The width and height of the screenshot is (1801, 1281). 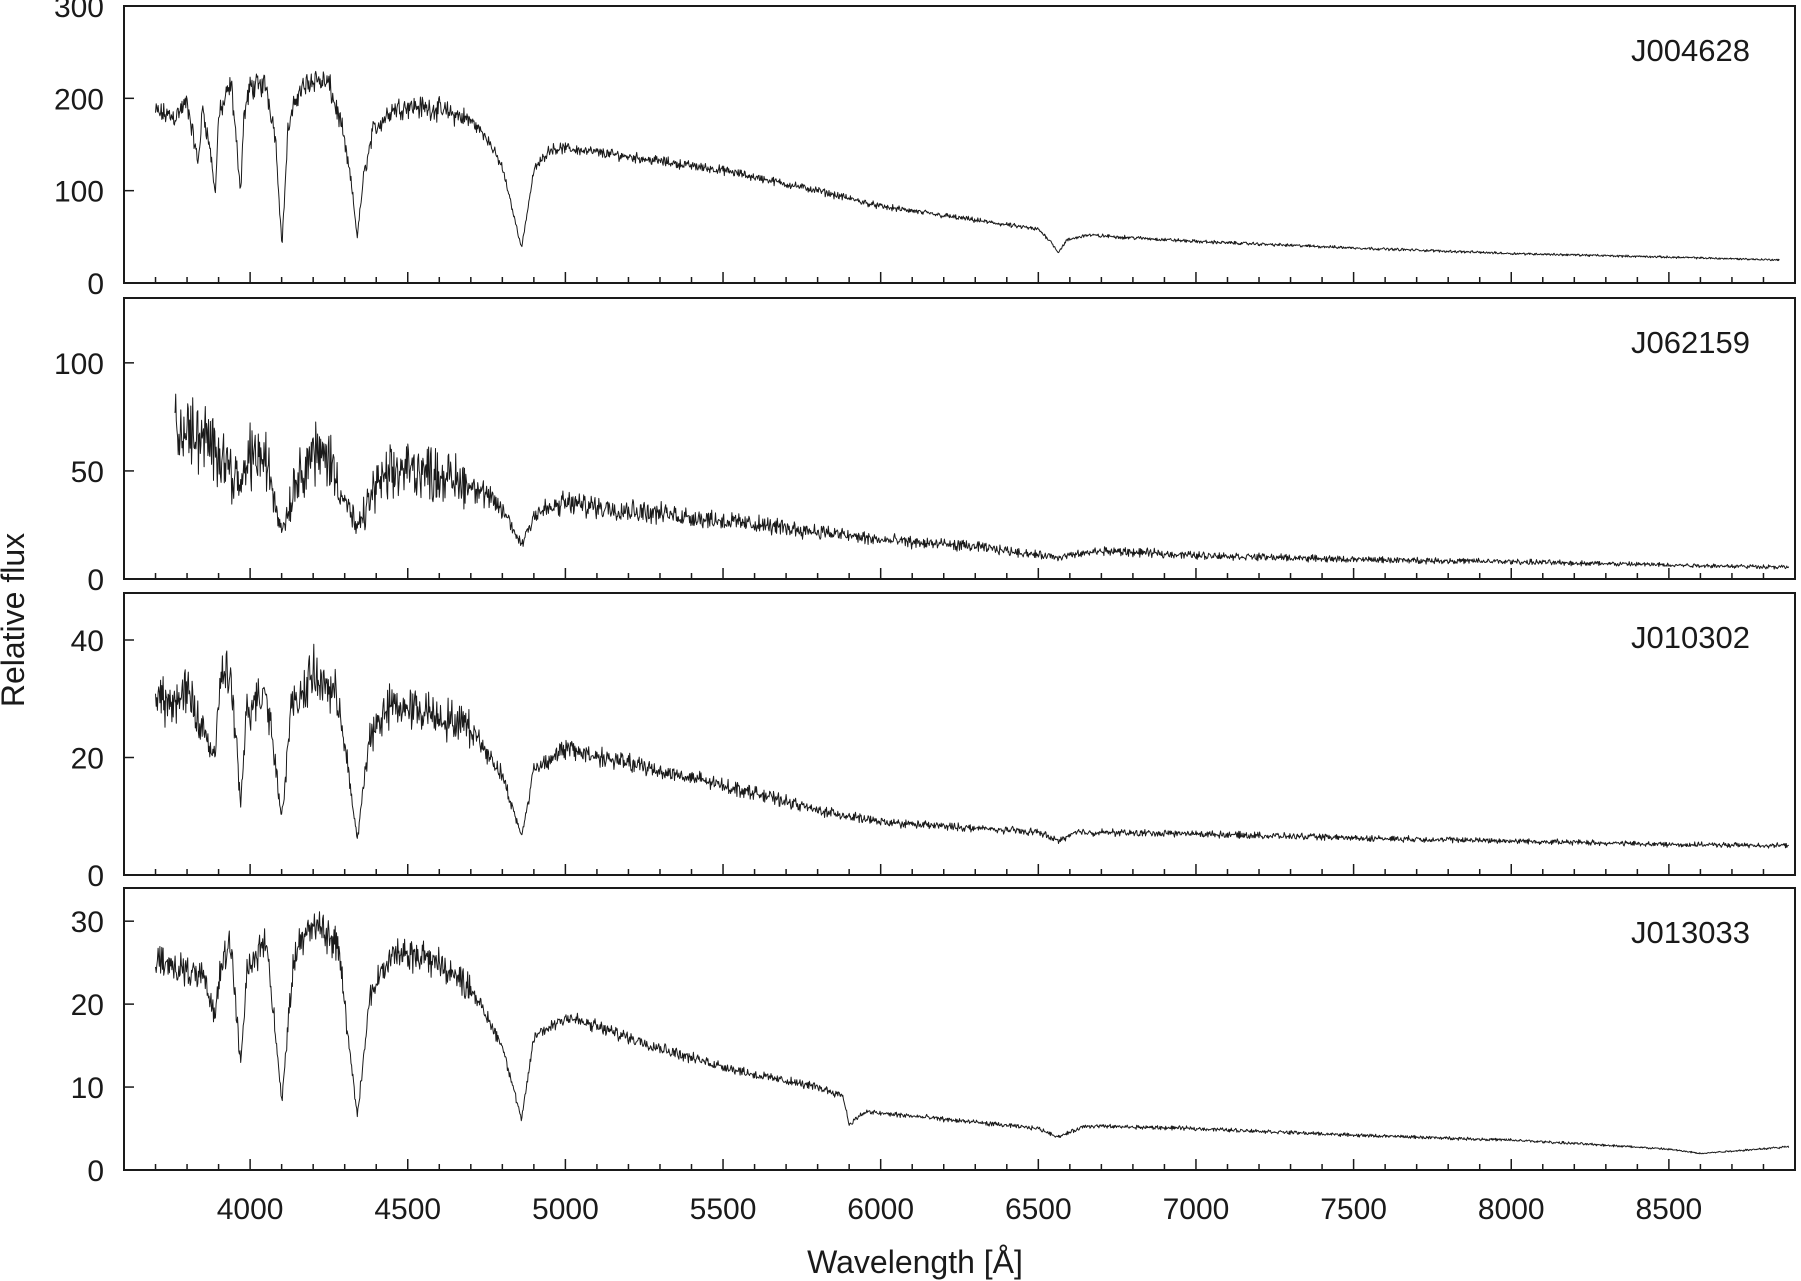 What do you see at coordinates (79, 12) in the screenshot?
I see `y-tick-label: 300` at bounding box center [79, 12].